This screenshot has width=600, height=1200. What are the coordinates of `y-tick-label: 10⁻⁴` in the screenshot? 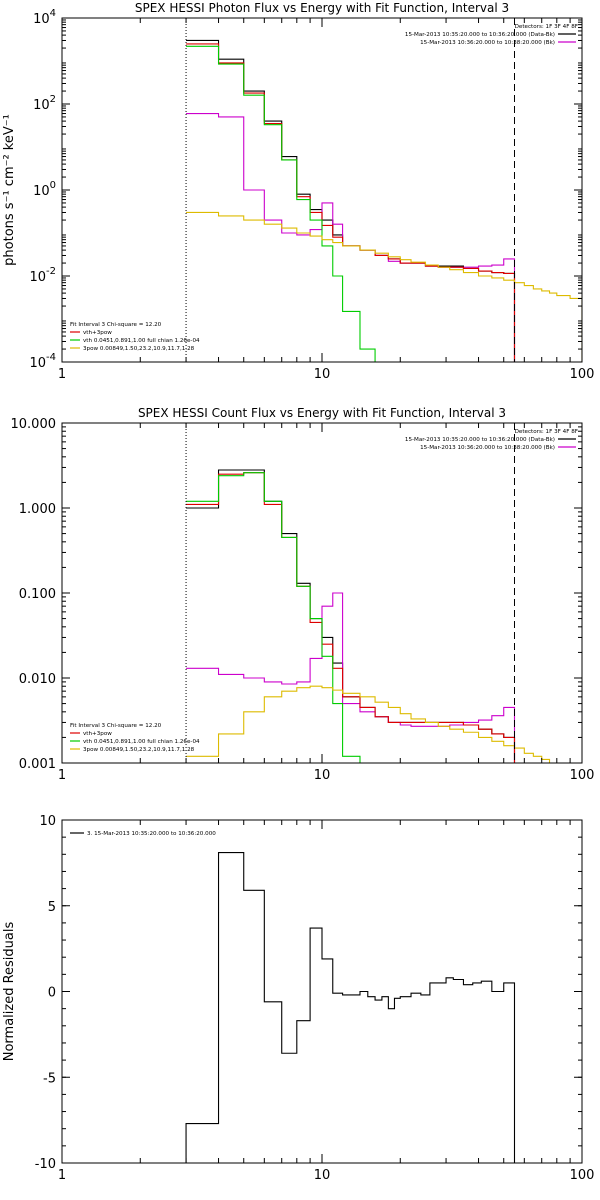 It's located at (42, 361).